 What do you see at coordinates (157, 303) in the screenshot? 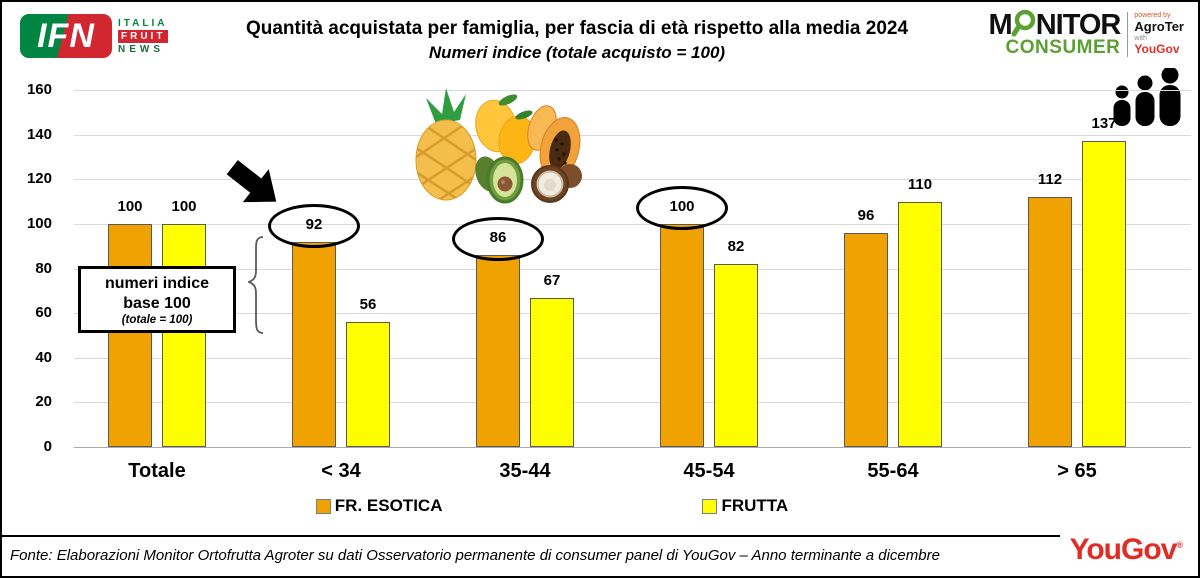
I see `annotation-line2: base 100` at bounding box center [157, 303].